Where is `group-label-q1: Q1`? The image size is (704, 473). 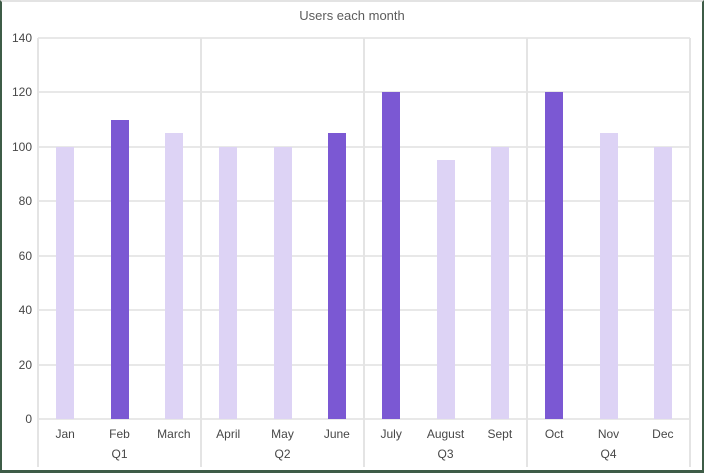 group-label-q1: Q1 is located at coordinates (119, 454).